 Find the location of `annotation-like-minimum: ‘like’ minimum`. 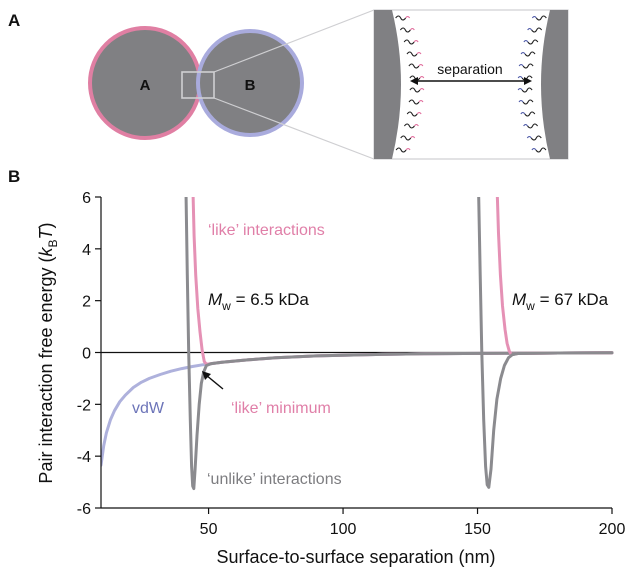

annotation-like-minimum: ‘like’ minimum is located at coordinates (281, 408).